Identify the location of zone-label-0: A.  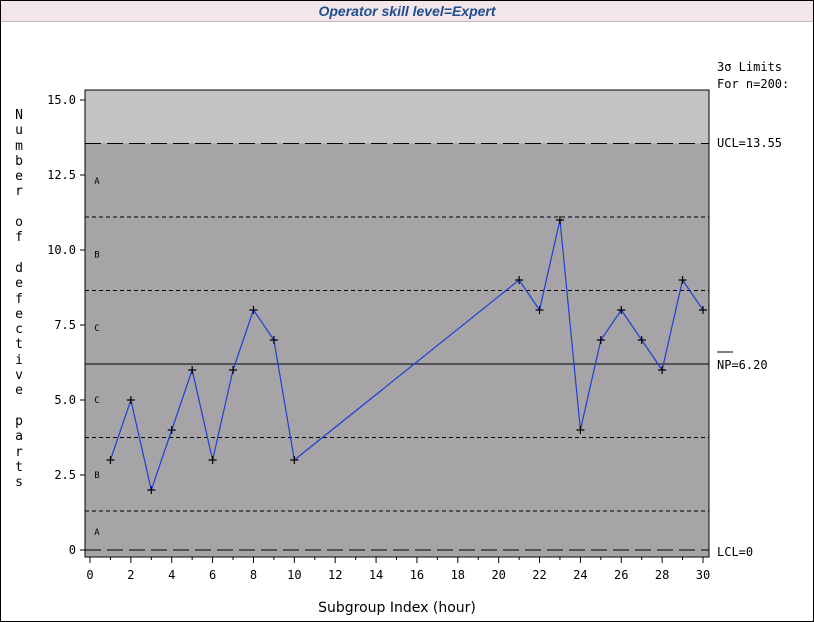
(97, 533).